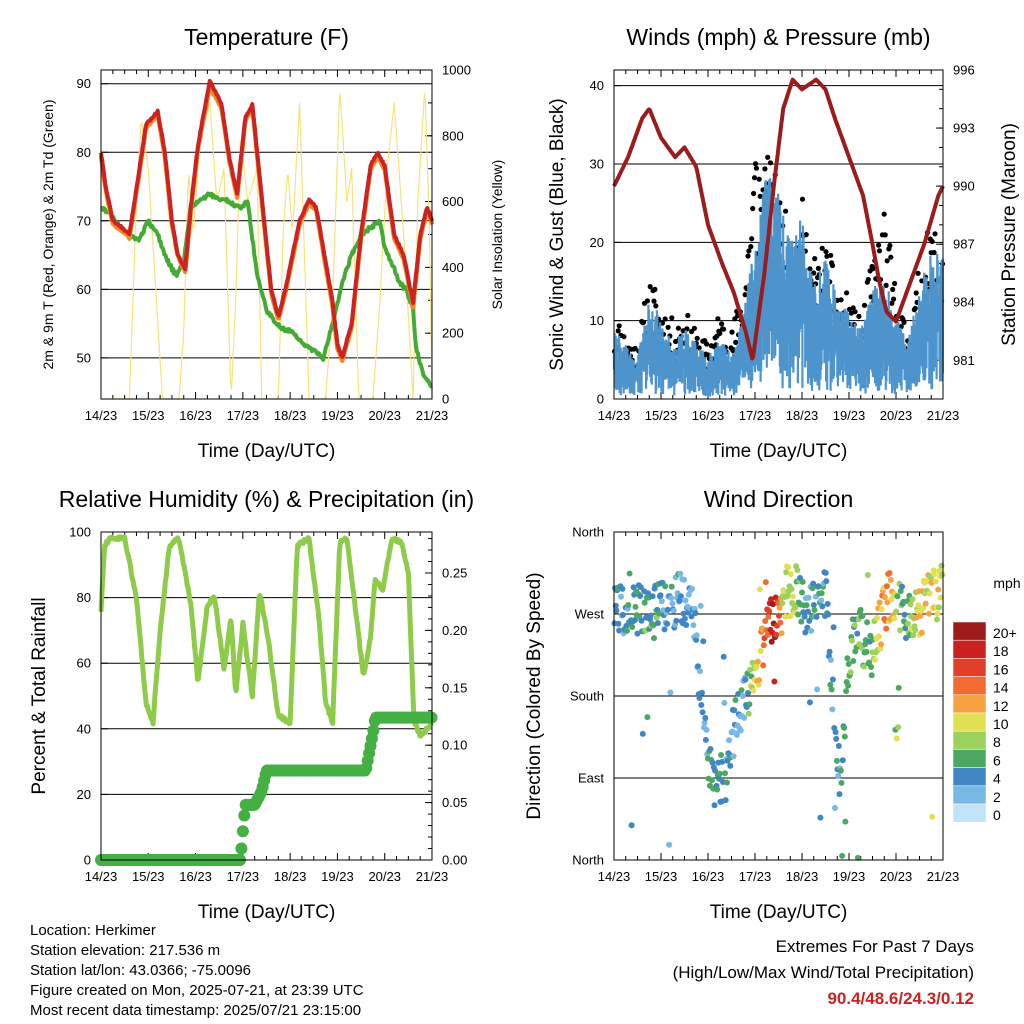  What do you see at coordinates (453, 267) in the screenshot?
I see `y2-tick-label: 400` at bounding box center [453, 267].